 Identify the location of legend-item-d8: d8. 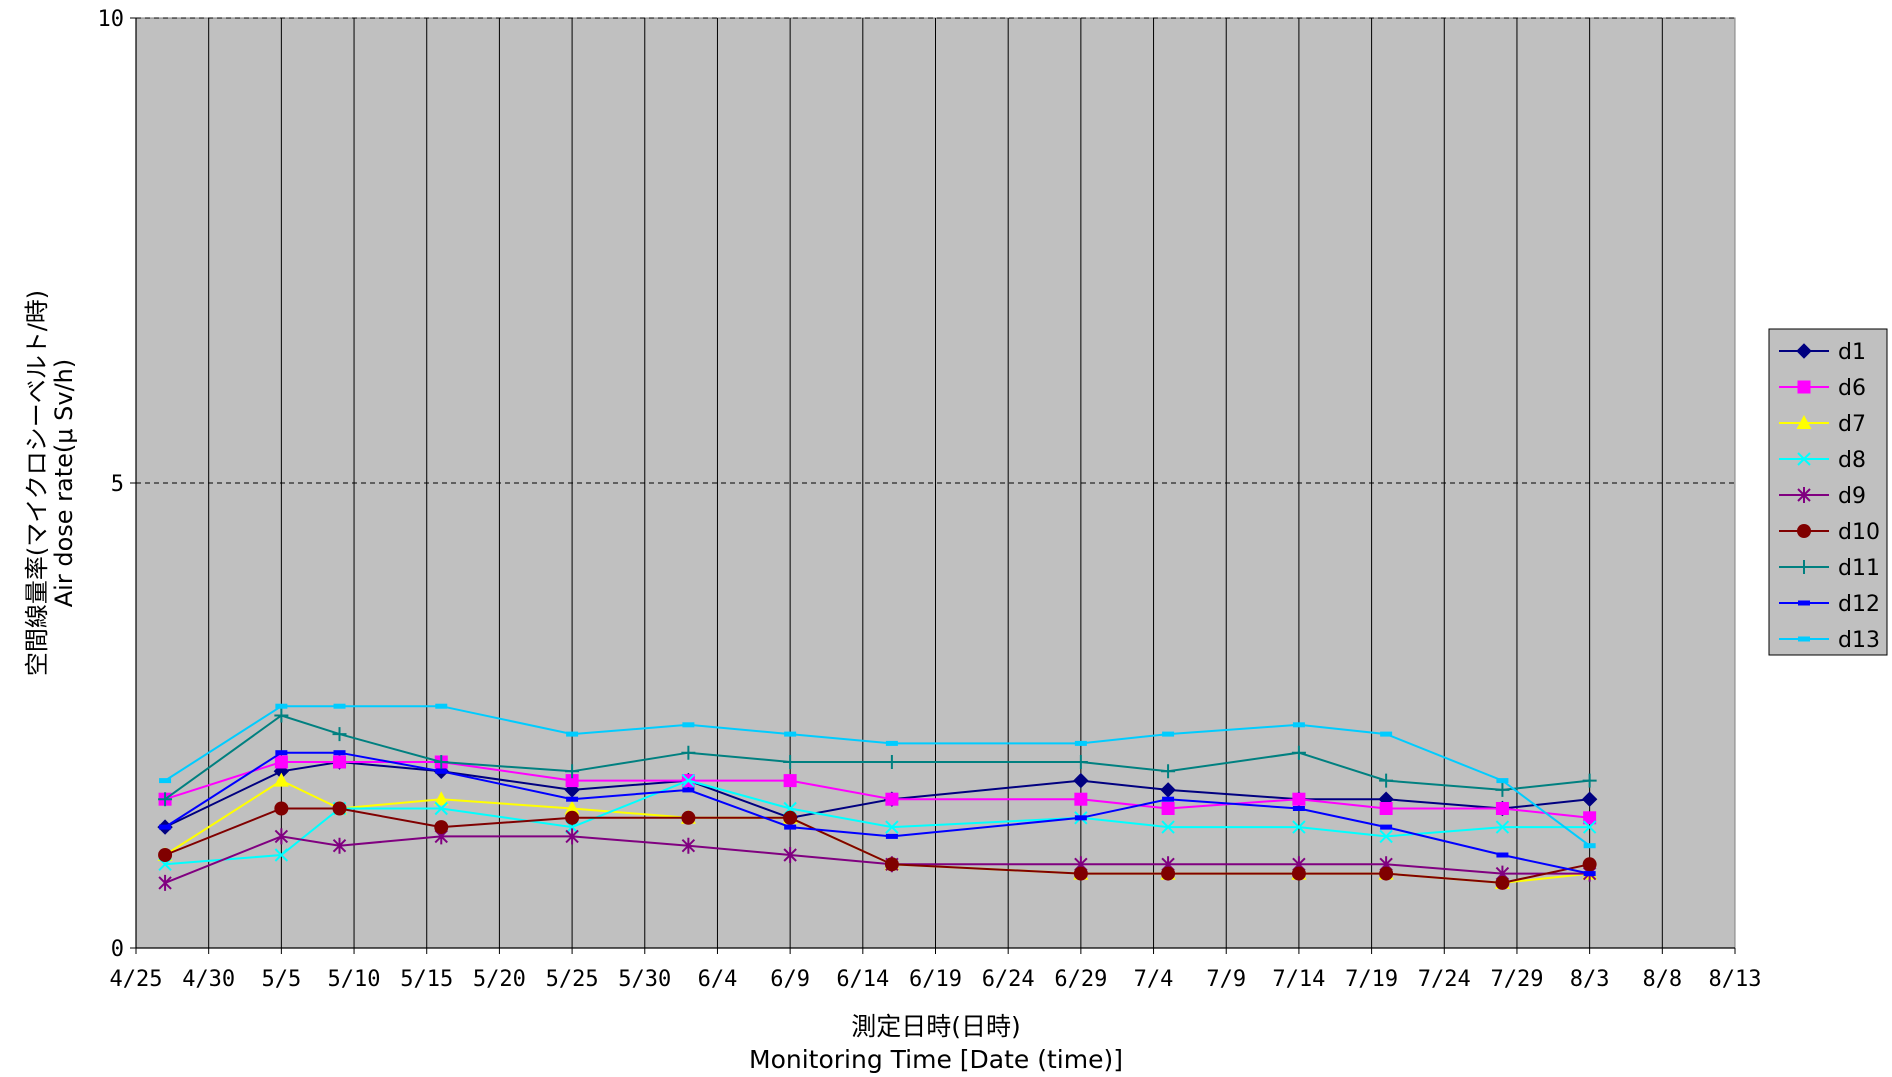
(1822, 460).